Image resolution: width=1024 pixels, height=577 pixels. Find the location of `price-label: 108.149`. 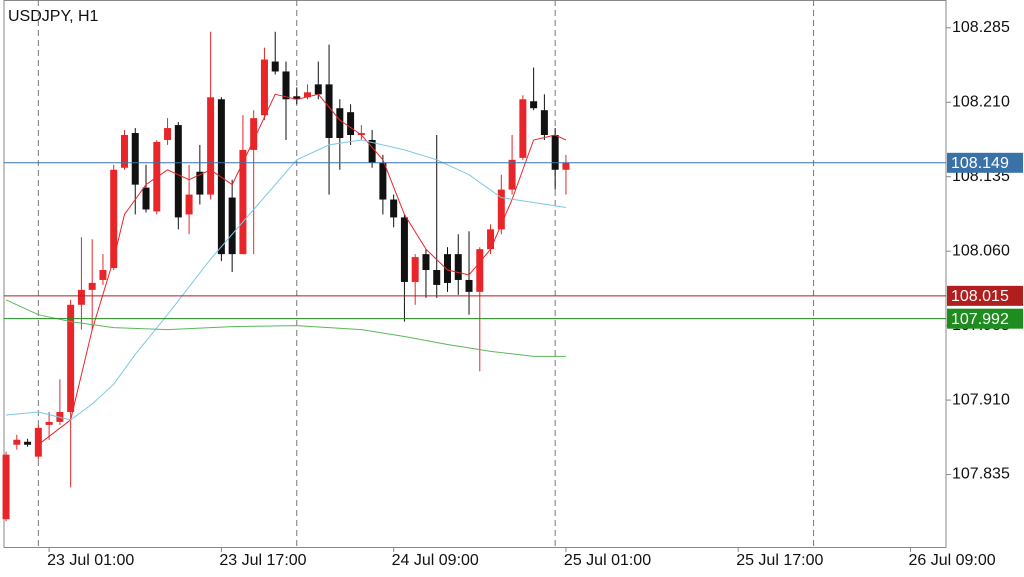

price-label: 108.149 is located at coordinates (980, 163).